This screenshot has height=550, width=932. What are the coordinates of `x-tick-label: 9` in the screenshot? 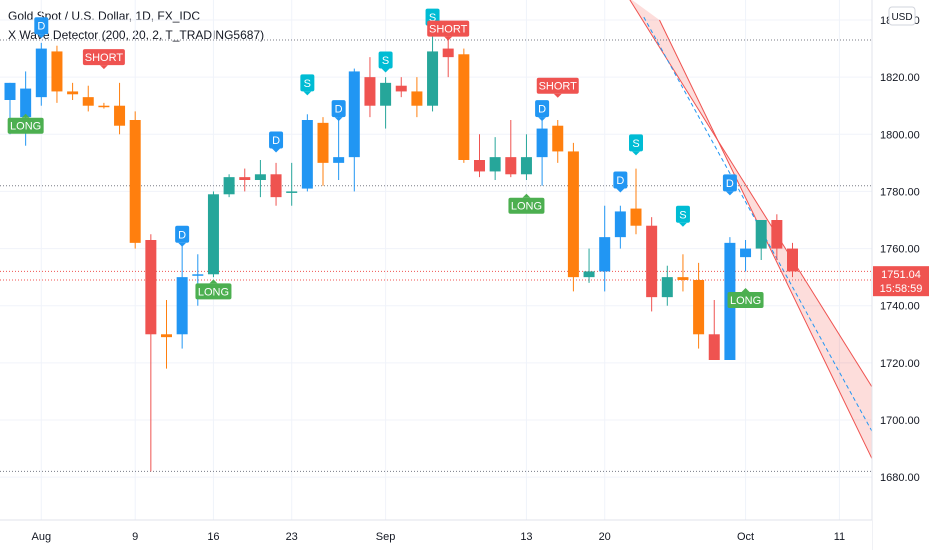 It's located at (135, 537).